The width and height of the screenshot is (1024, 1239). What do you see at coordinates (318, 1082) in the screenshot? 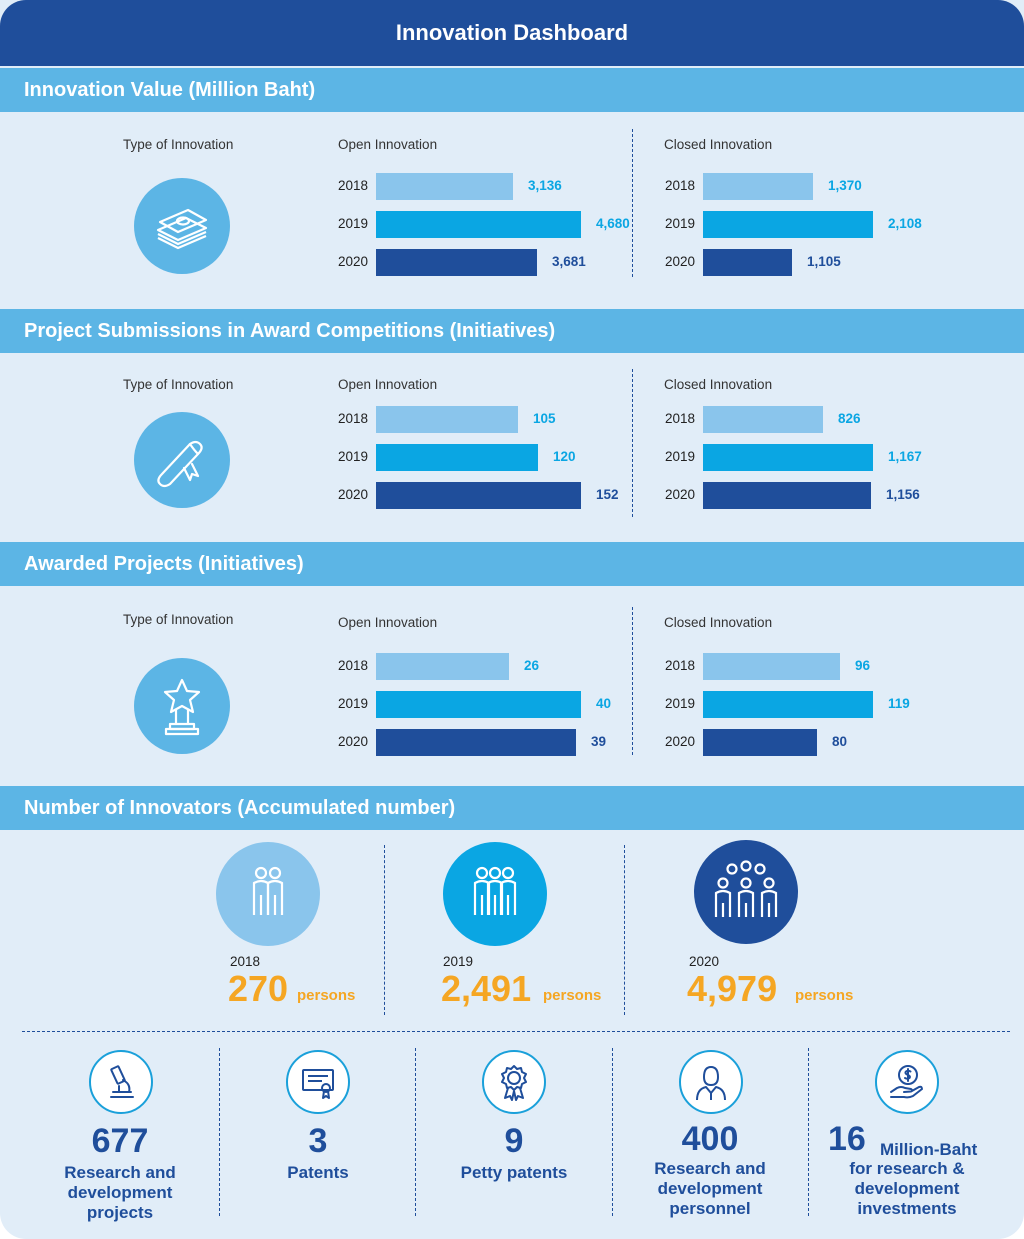
I see `certificate-icon` at bounding box center [318, 1082].